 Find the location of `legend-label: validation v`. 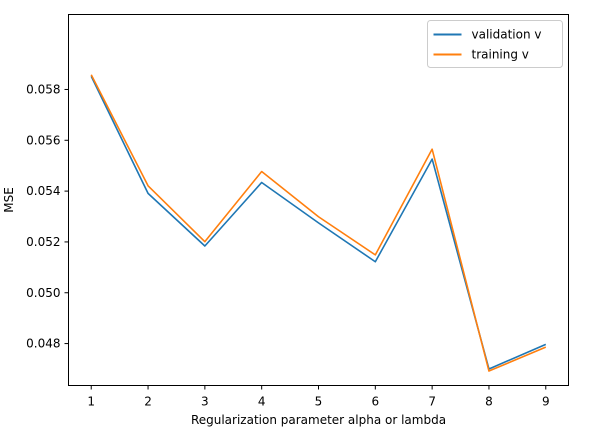

legend-label: validation v is located at coordinates (507, 35).